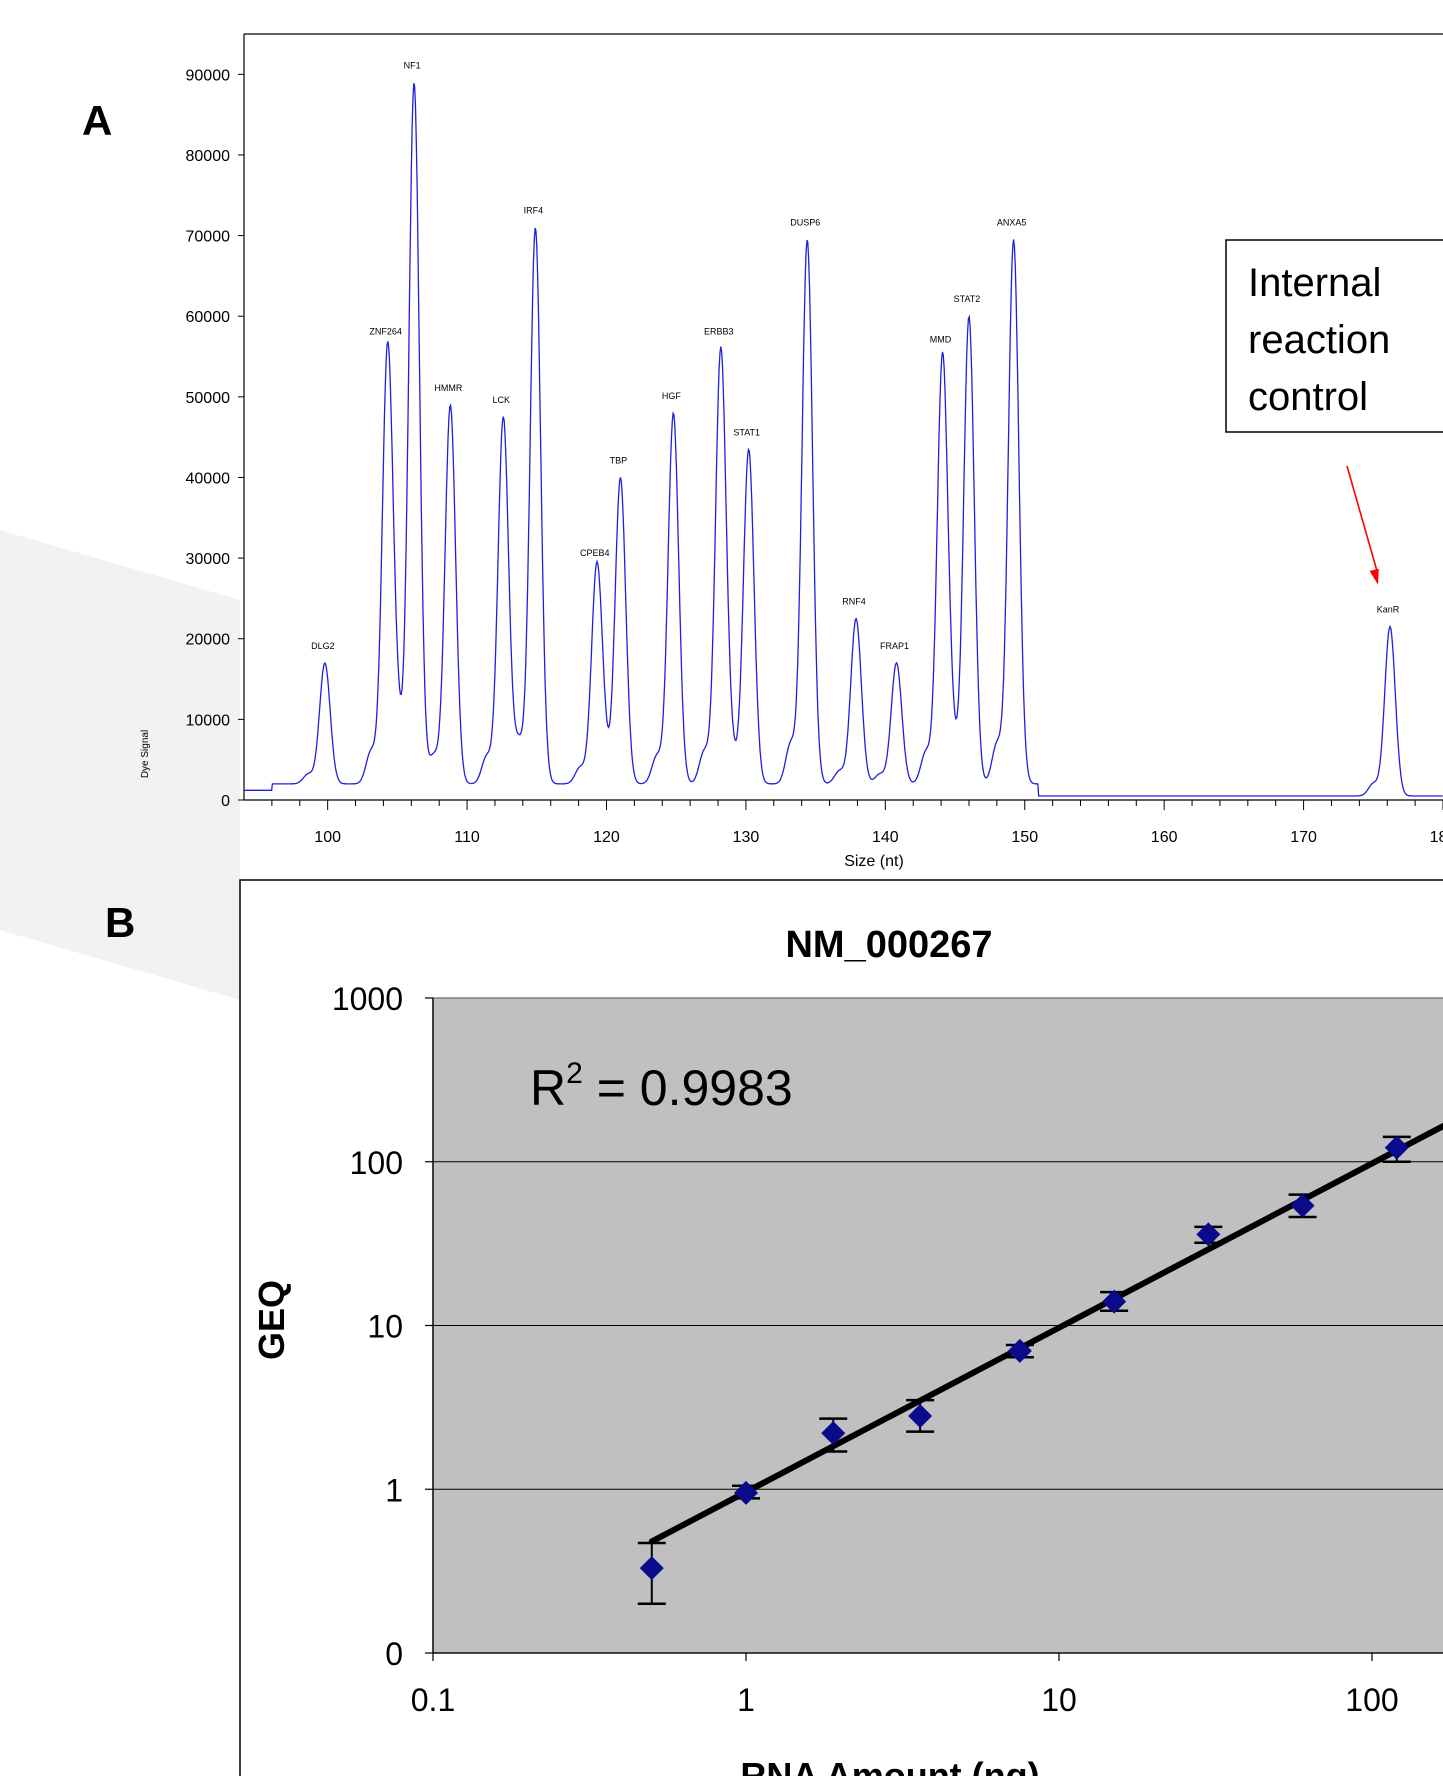 Image resolution: width=1443 pixels, height=1776 pixels. What do you see at coordinates (888, 945) in the screenshot?
I see `chart-b-title: NM_000267` at bounding box center [888, 945].